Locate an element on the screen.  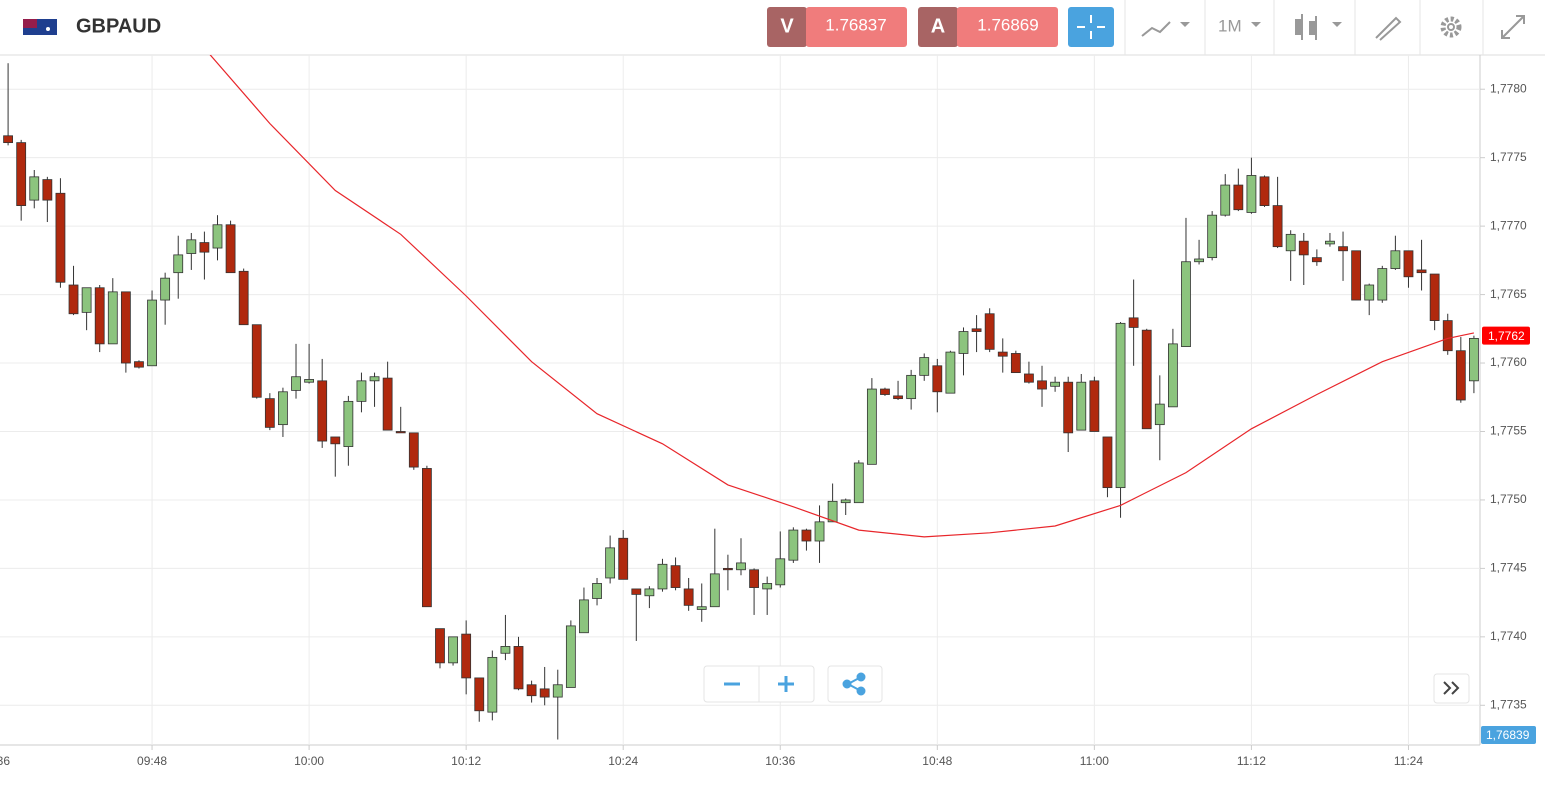
symbol: GBPAUD is located at coordinates (118, 26).